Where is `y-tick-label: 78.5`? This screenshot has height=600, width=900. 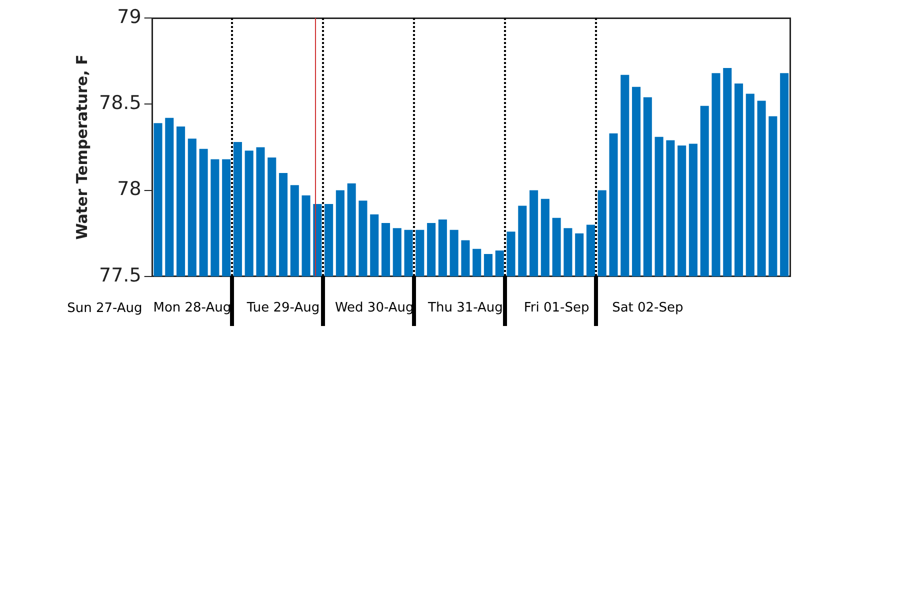 y-tick-label: 78.5 is located at coordinates (120, 103).